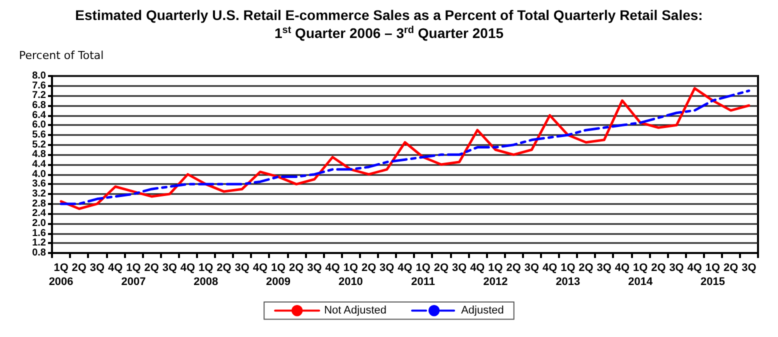  I want to click on y-tick-label: 8.0, so click(39, 76).